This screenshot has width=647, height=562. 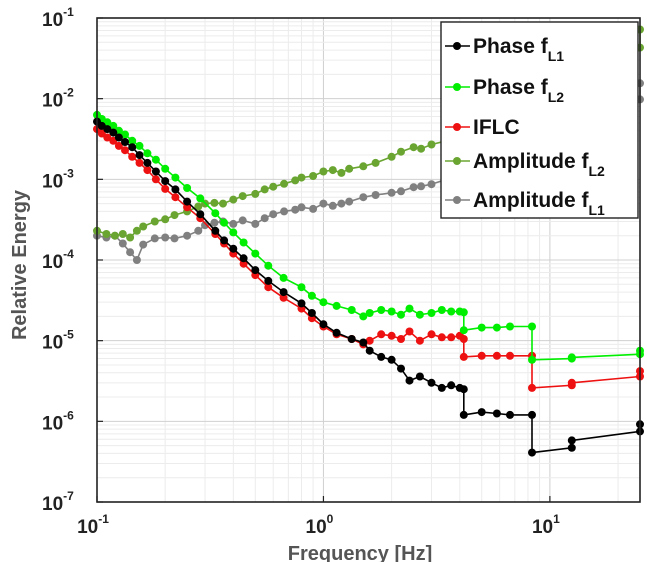 I want to click on x-tick-label: 10⁻¹, so click(x=93, y=525).